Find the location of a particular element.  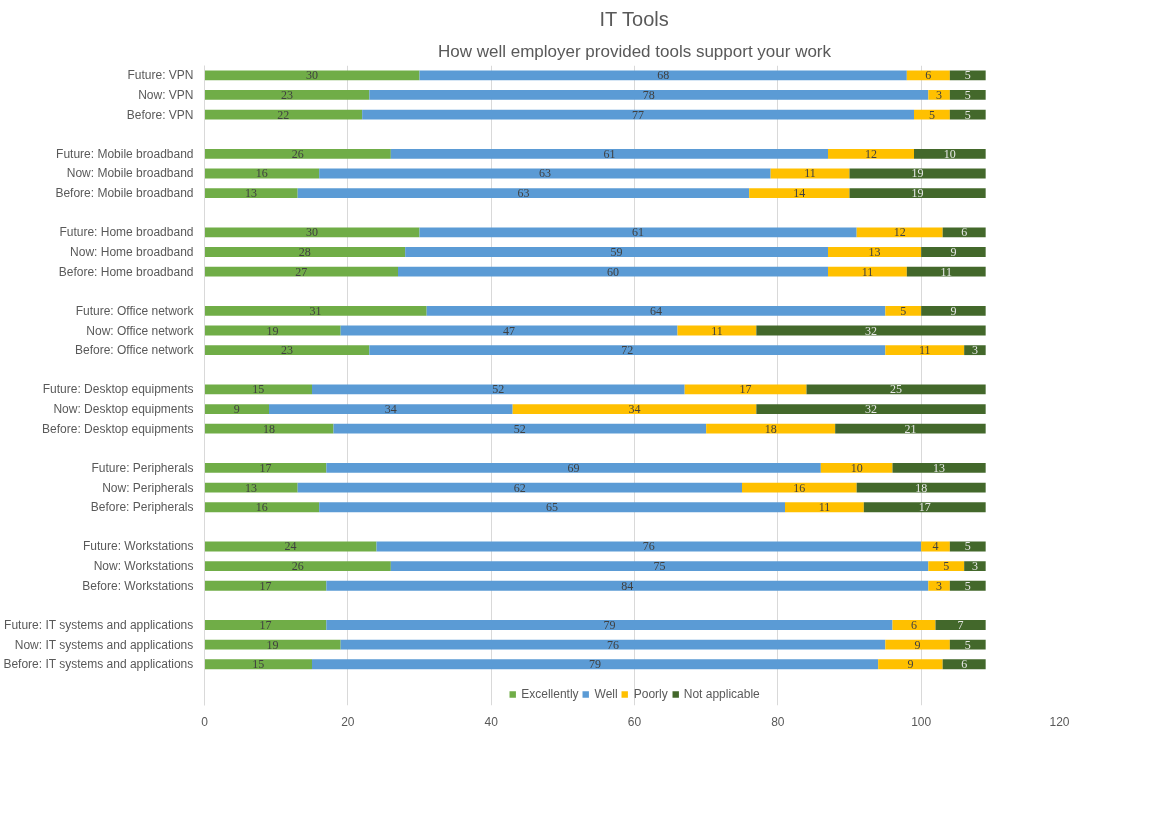

y-tick-label: Before: VPN is located at coordinates (160, 114).